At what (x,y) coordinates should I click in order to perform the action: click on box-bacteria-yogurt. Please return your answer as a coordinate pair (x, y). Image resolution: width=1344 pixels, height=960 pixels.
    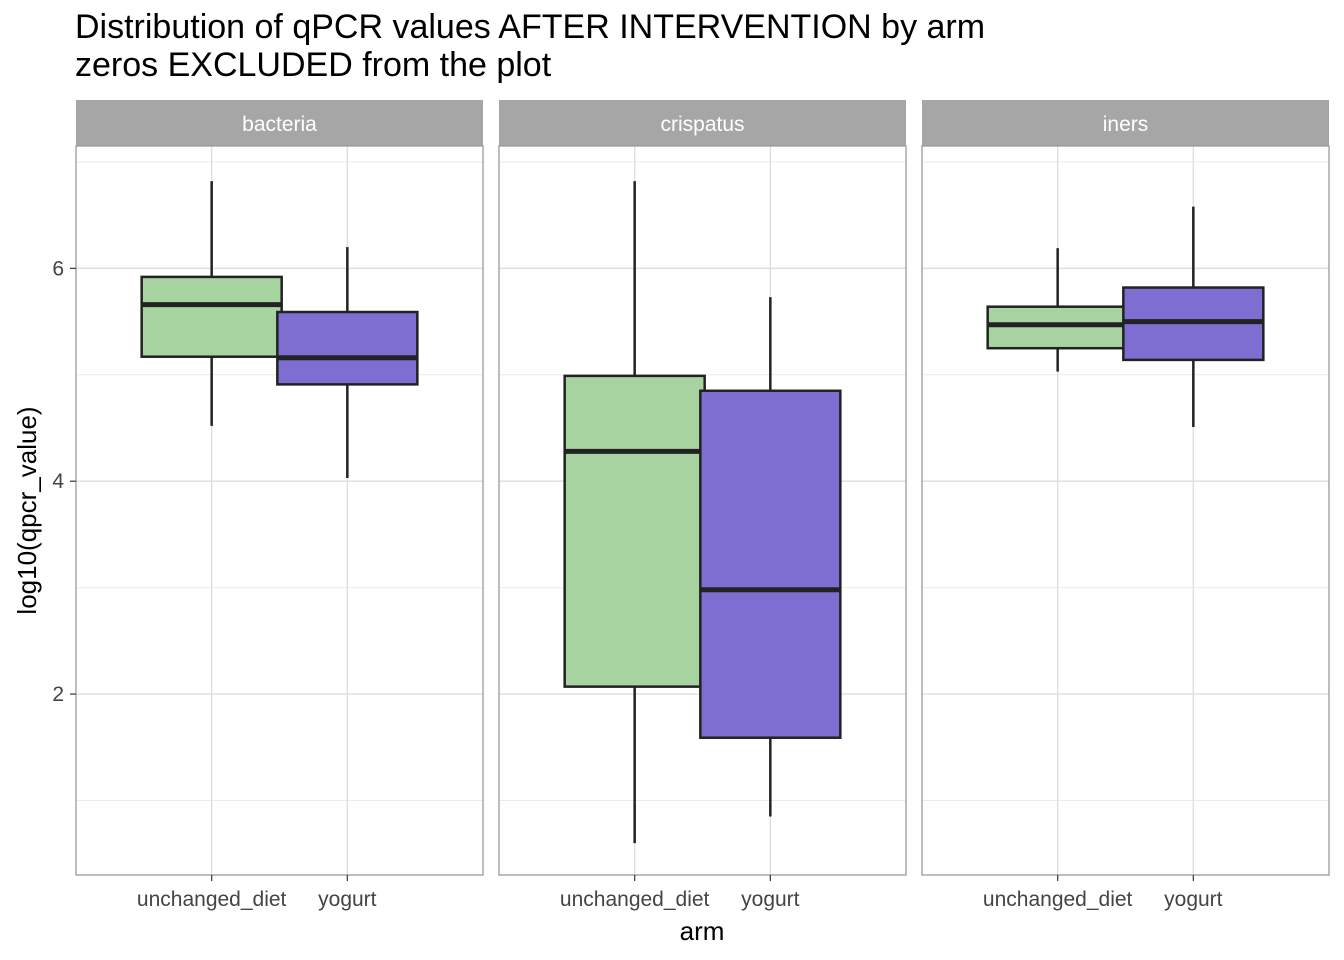
    Looking at the image, I should click on (347, 363).